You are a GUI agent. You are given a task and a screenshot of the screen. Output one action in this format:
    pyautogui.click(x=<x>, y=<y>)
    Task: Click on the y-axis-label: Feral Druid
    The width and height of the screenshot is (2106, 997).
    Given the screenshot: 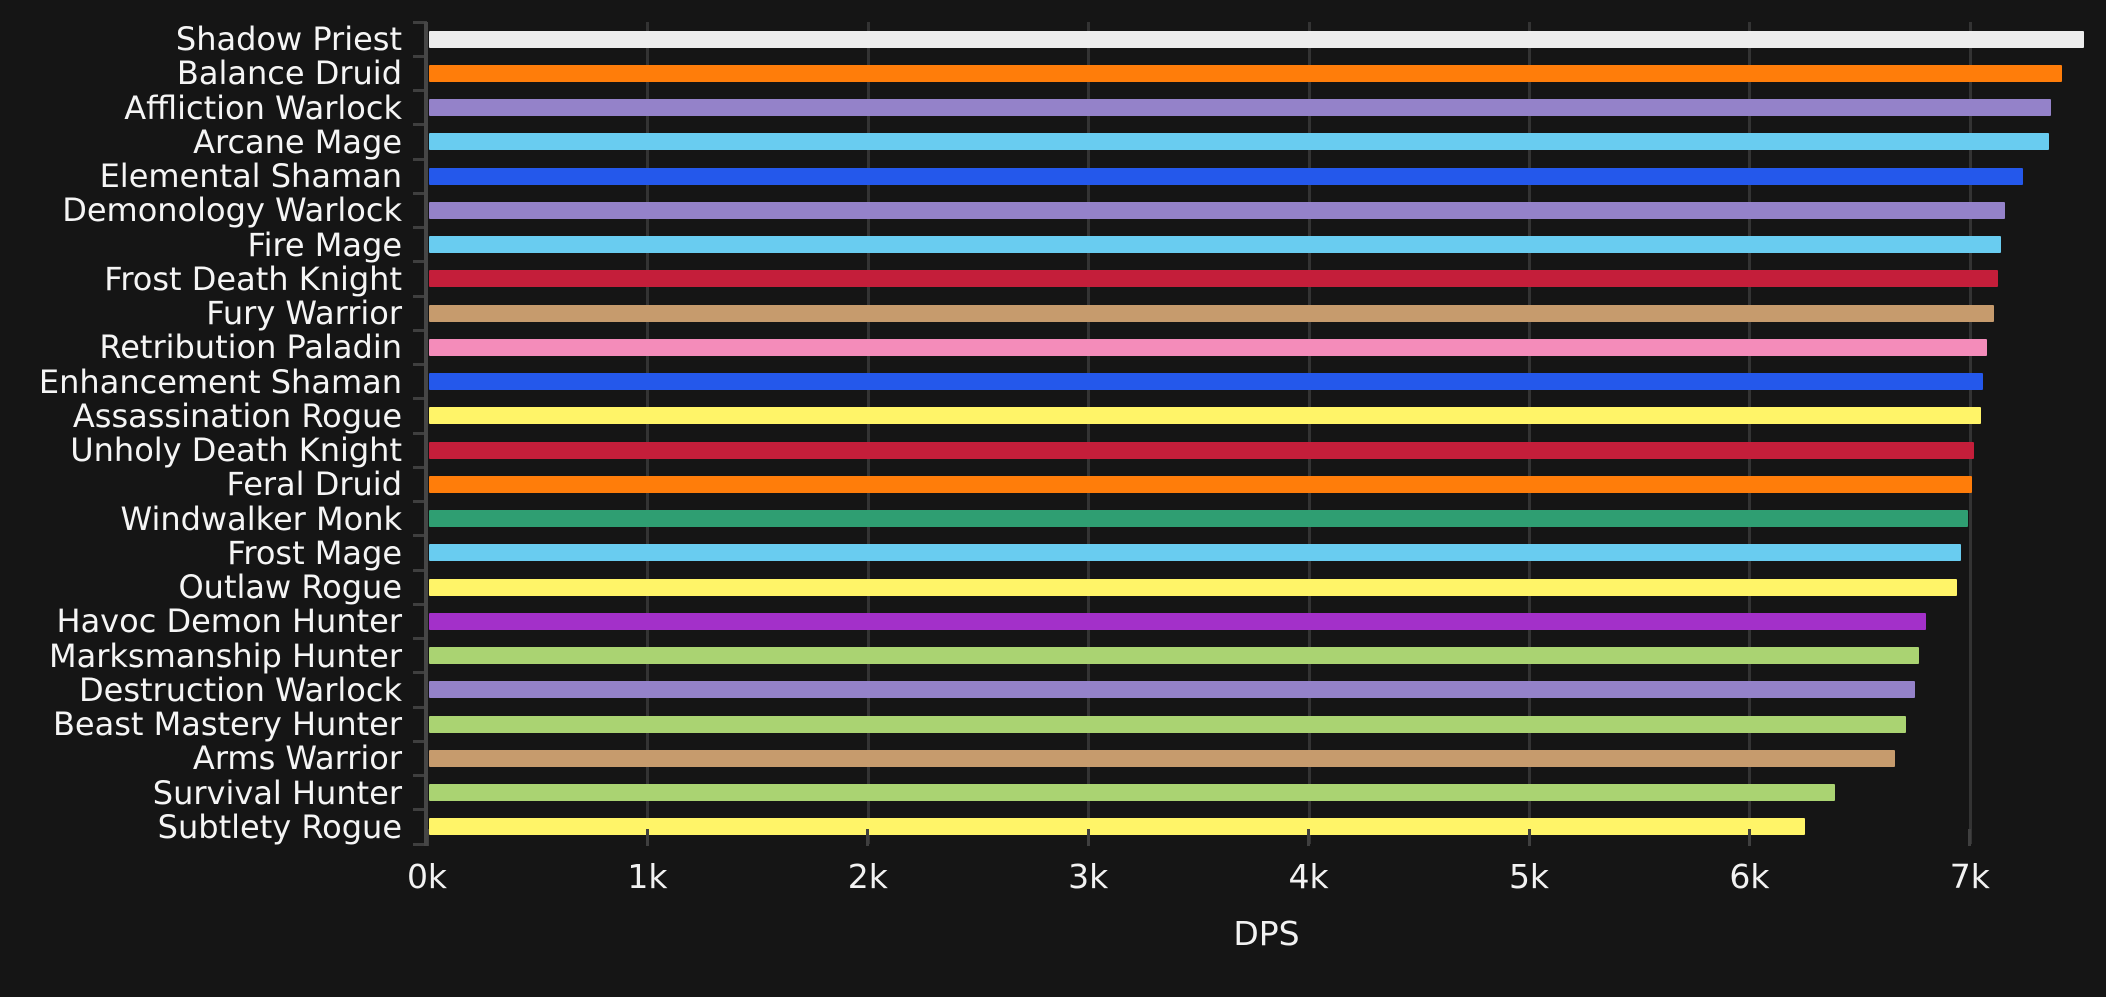 What is the action you would take?
    pyautogui.click(x=314, y=484)
    